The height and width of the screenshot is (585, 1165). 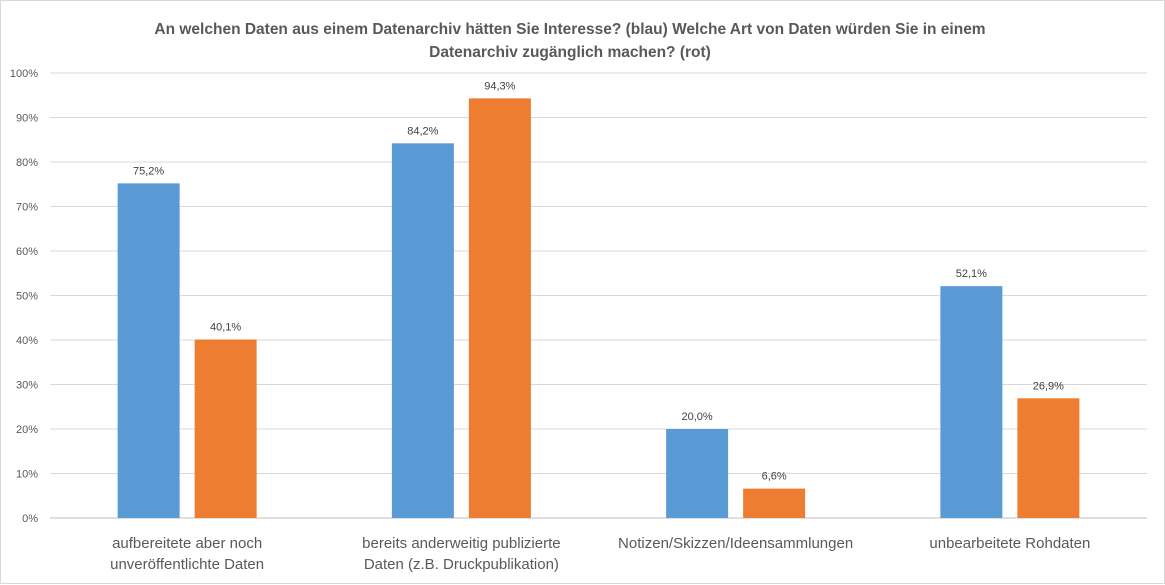 What do you see at coordinates (461, 543) in the screenshot?
I see `x-category-label: bereits anderweitig publizierte` at bounding box center [461, 543].